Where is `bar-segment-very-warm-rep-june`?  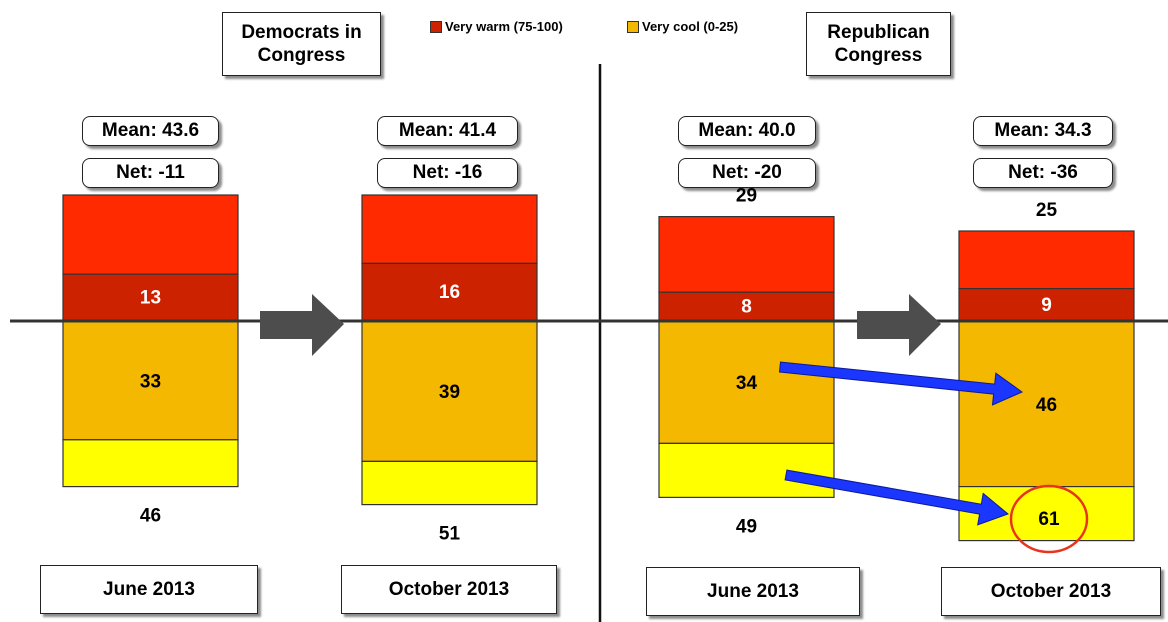
bar-segment-very-warm-rep-june is located at coordinates (746, 306).